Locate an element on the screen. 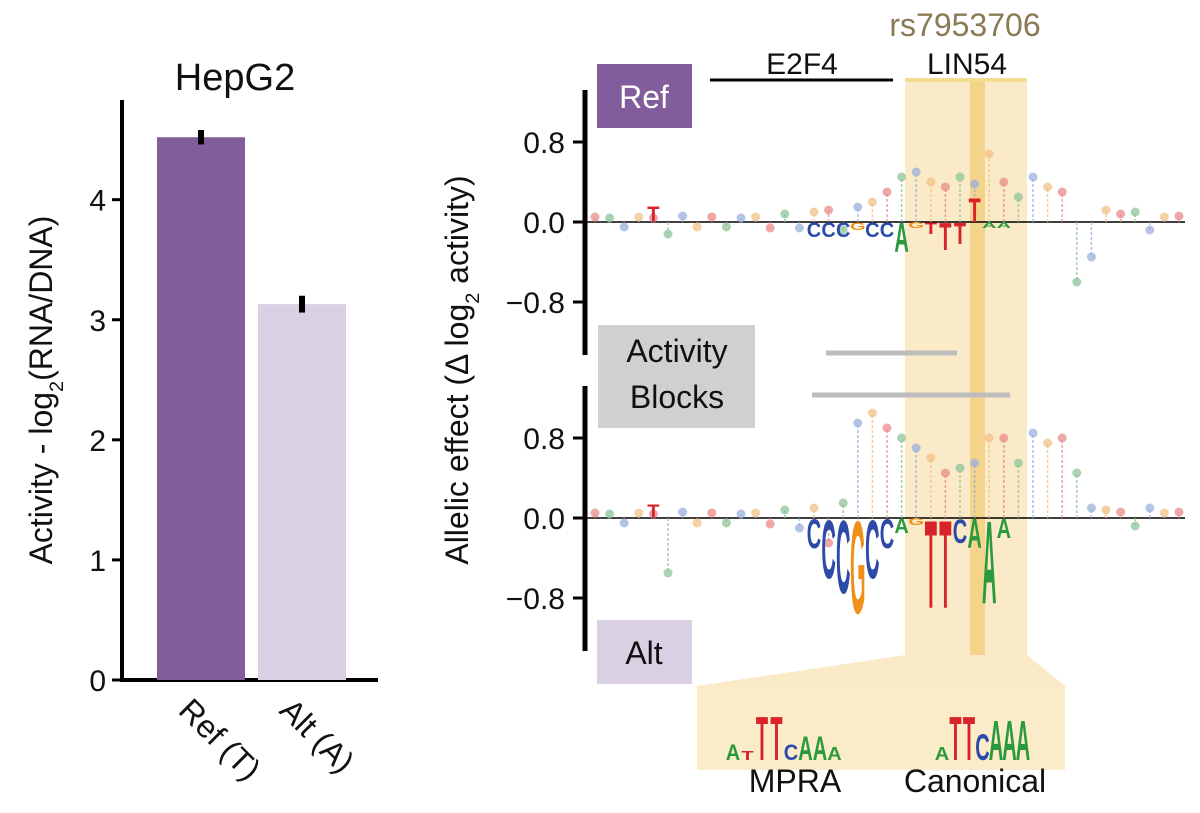 Image resolution: width=1200 pixels, height=813 pixels. track-label-box is located at coordinates (644, 652).